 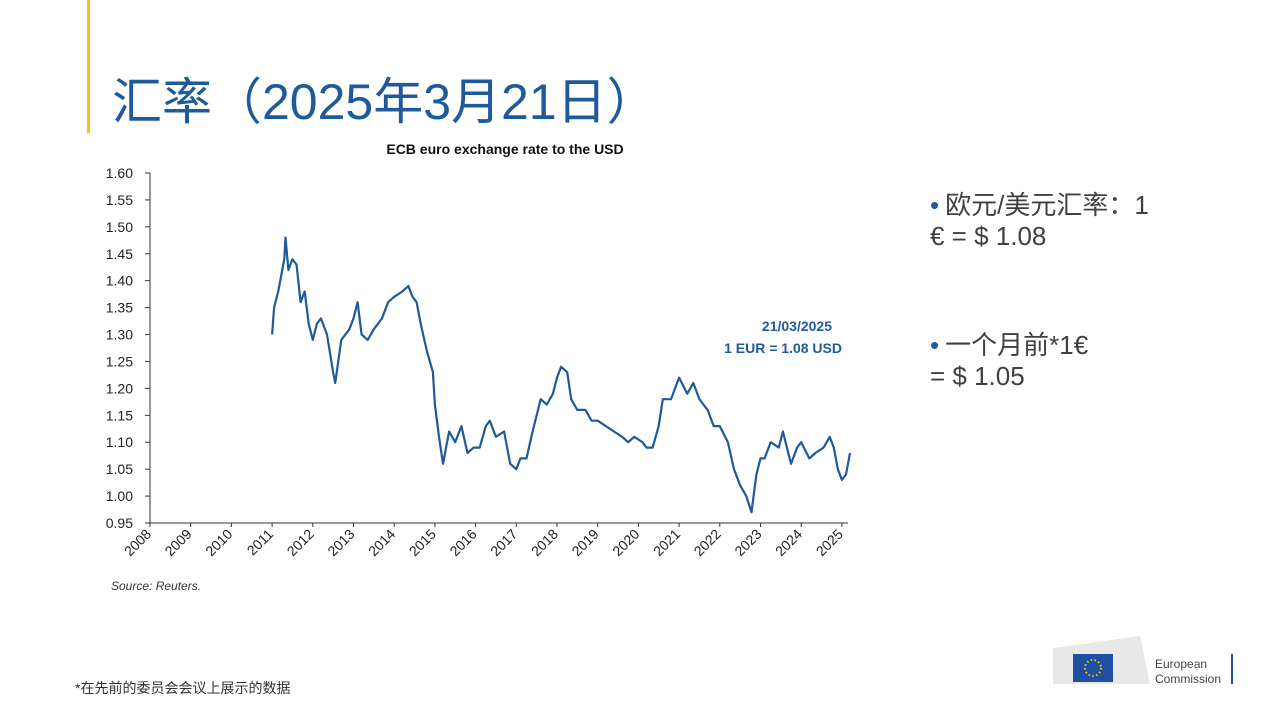 I want to click on x-tick-label: 2010, so click(x=218, y=542).